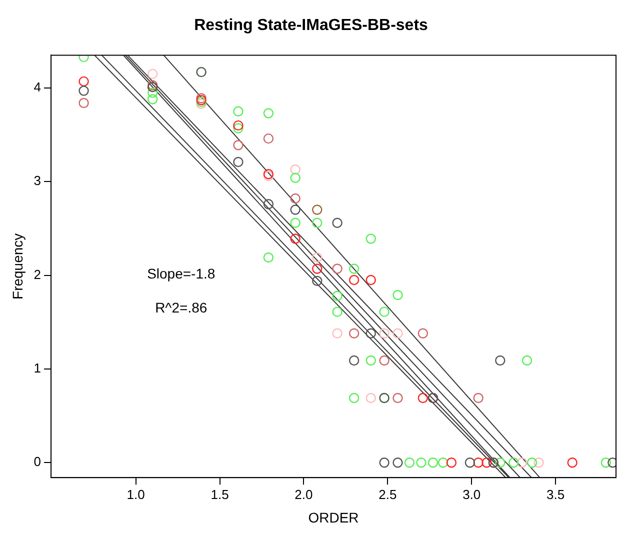  What do you see at coordinates (38, 462) in the screenshot?
I see `y-tick-label: 0` at bounding box center [38, 462].